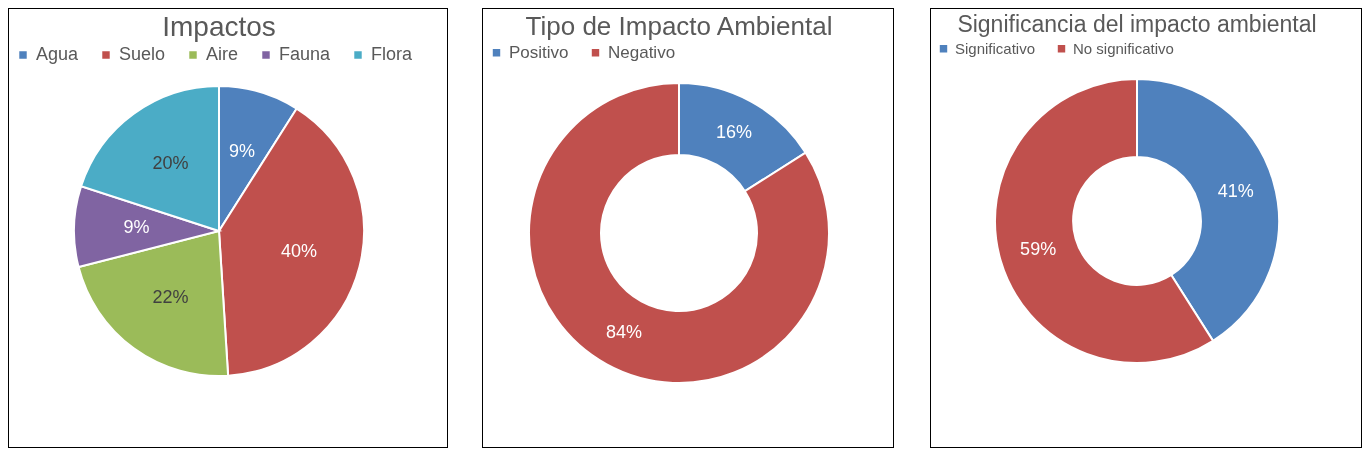  What do you see at coordinates (222, 54) in the screenshot?
I see `legend-label: Aire` at bounding box center [222, 54].